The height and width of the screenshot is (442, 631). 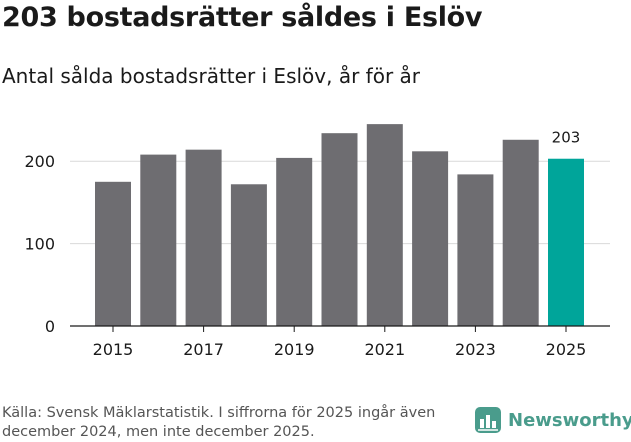 I want to click on y-tick-label: 100, so click(x=39, y=244).